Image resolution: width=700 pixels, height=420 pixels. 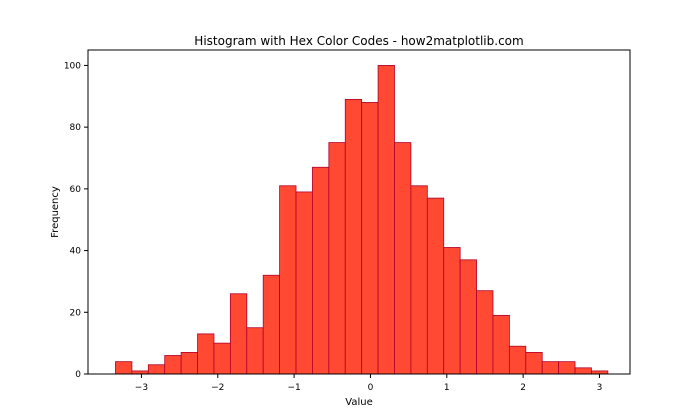 What do you see at coordinates (76, 128) in the screenshot?
I see `y-tick-label: 80` at bounding box center [76, 128].